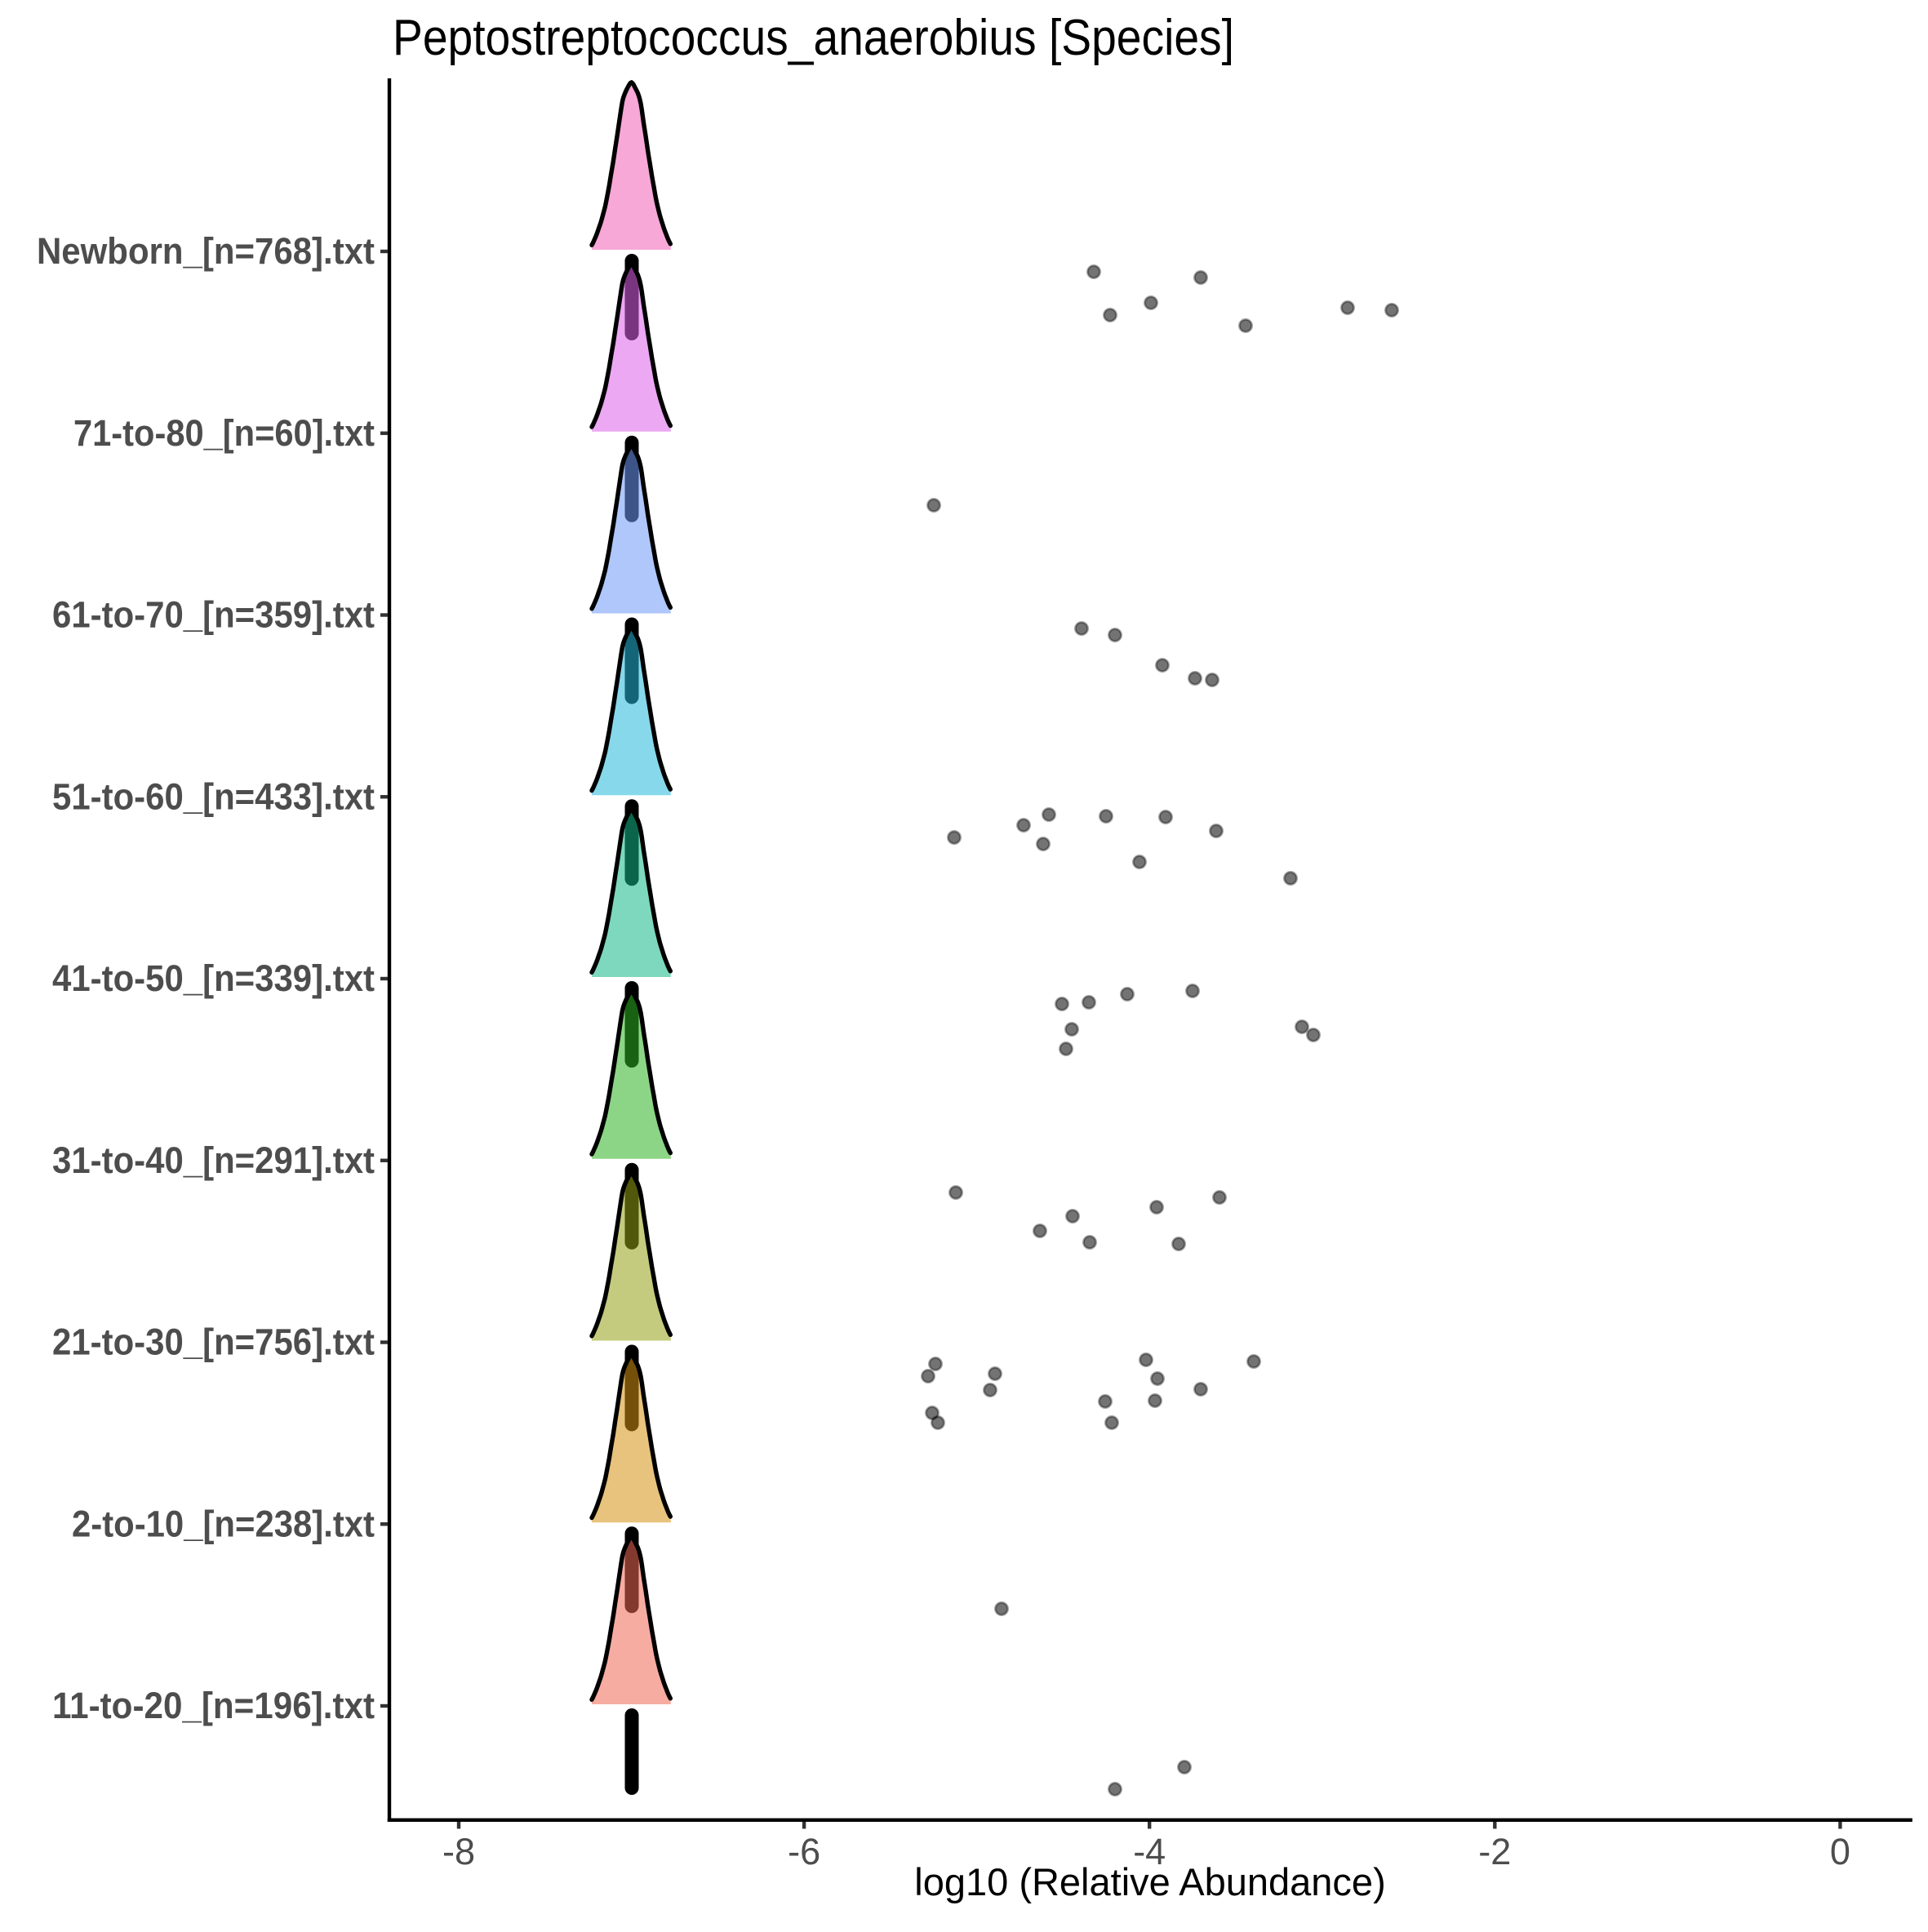 This screenshot has height=1932, width=1928. What do you see at coordinates (813, 38) in the screenshot?
I see `svg-text:Peptostreptococcus_anaerobius: Peptostreptococcus_anaerobius [Species]` at bounding box center [813, 38].